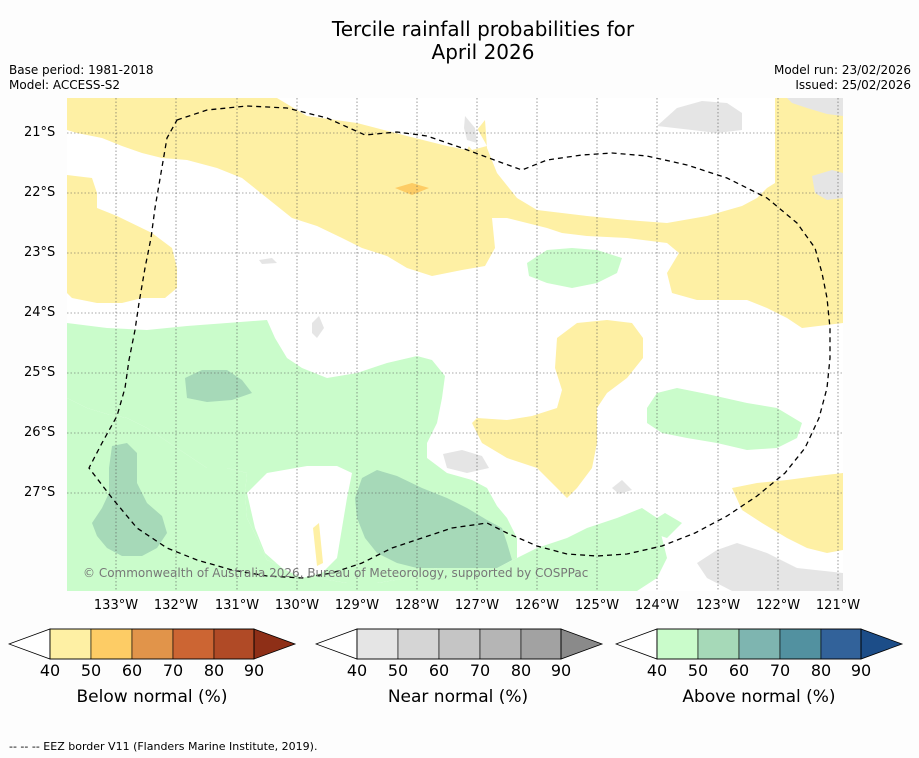 The height and width of the screenshot is (758, 919). I want to click on lat-label-23s: 23°S, so click(40, 252).